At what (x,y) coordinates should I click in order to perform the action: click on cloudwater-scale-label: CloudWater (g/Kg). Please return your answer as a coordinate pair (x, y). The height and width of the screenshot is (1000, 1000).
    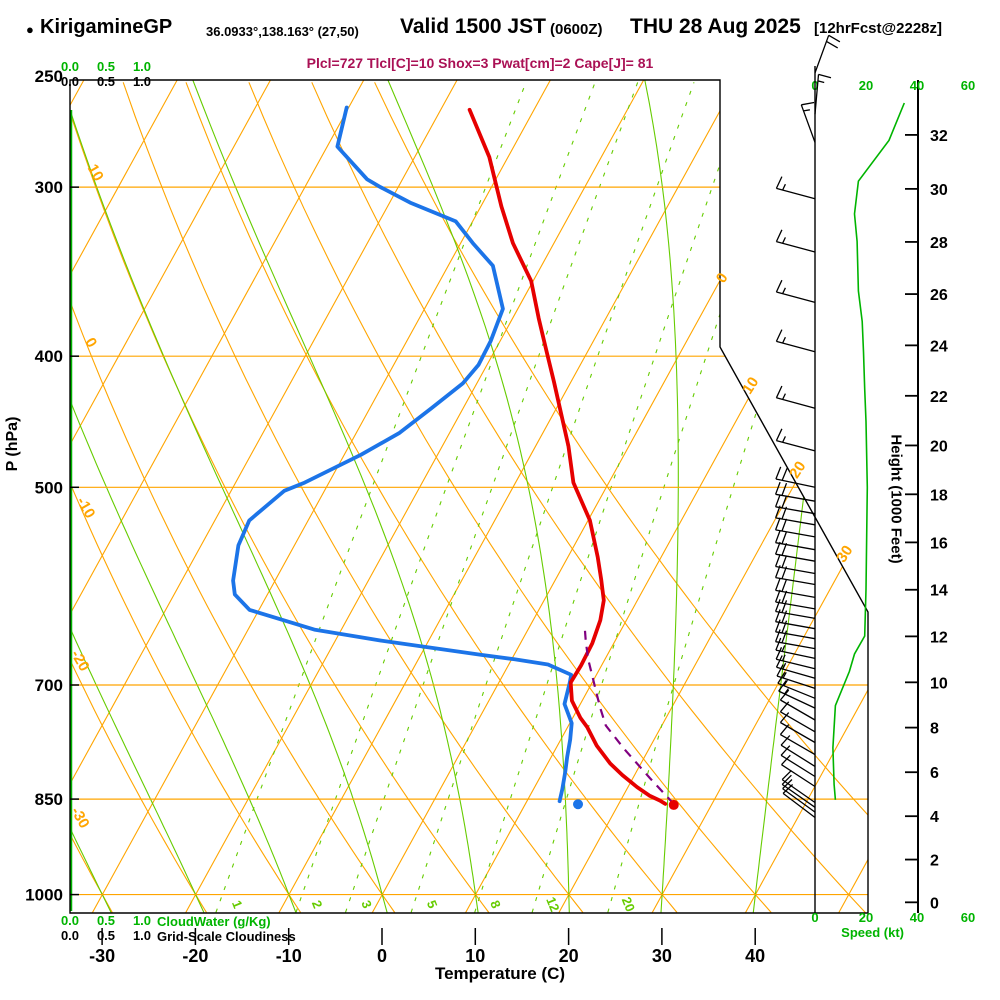
    Looking at the image, I should click on (214, 921).